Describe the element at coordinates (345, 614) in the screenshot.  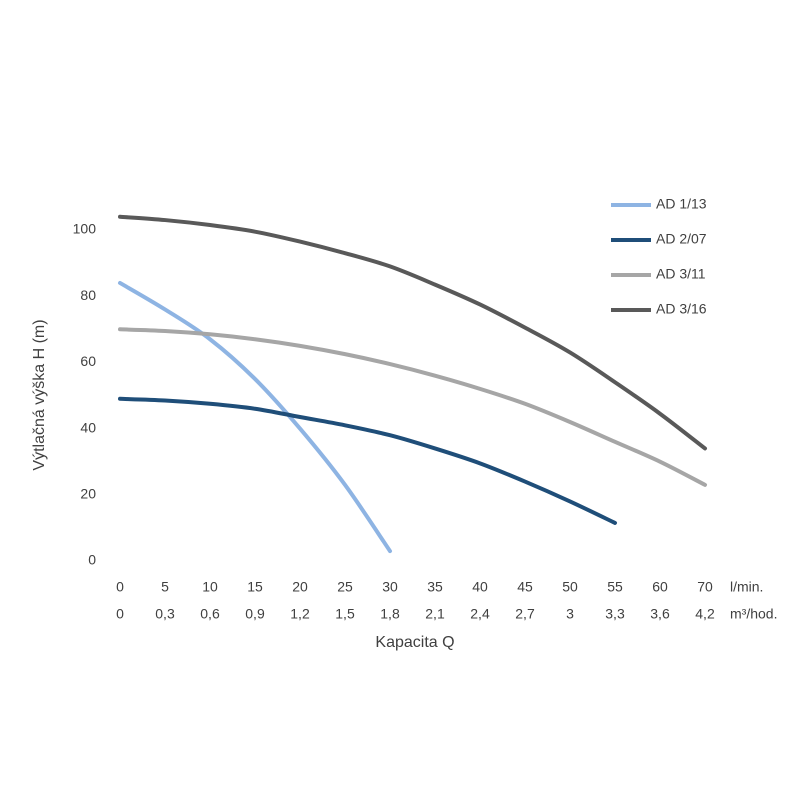
I see `x-tick-label: 1,5` at that location.